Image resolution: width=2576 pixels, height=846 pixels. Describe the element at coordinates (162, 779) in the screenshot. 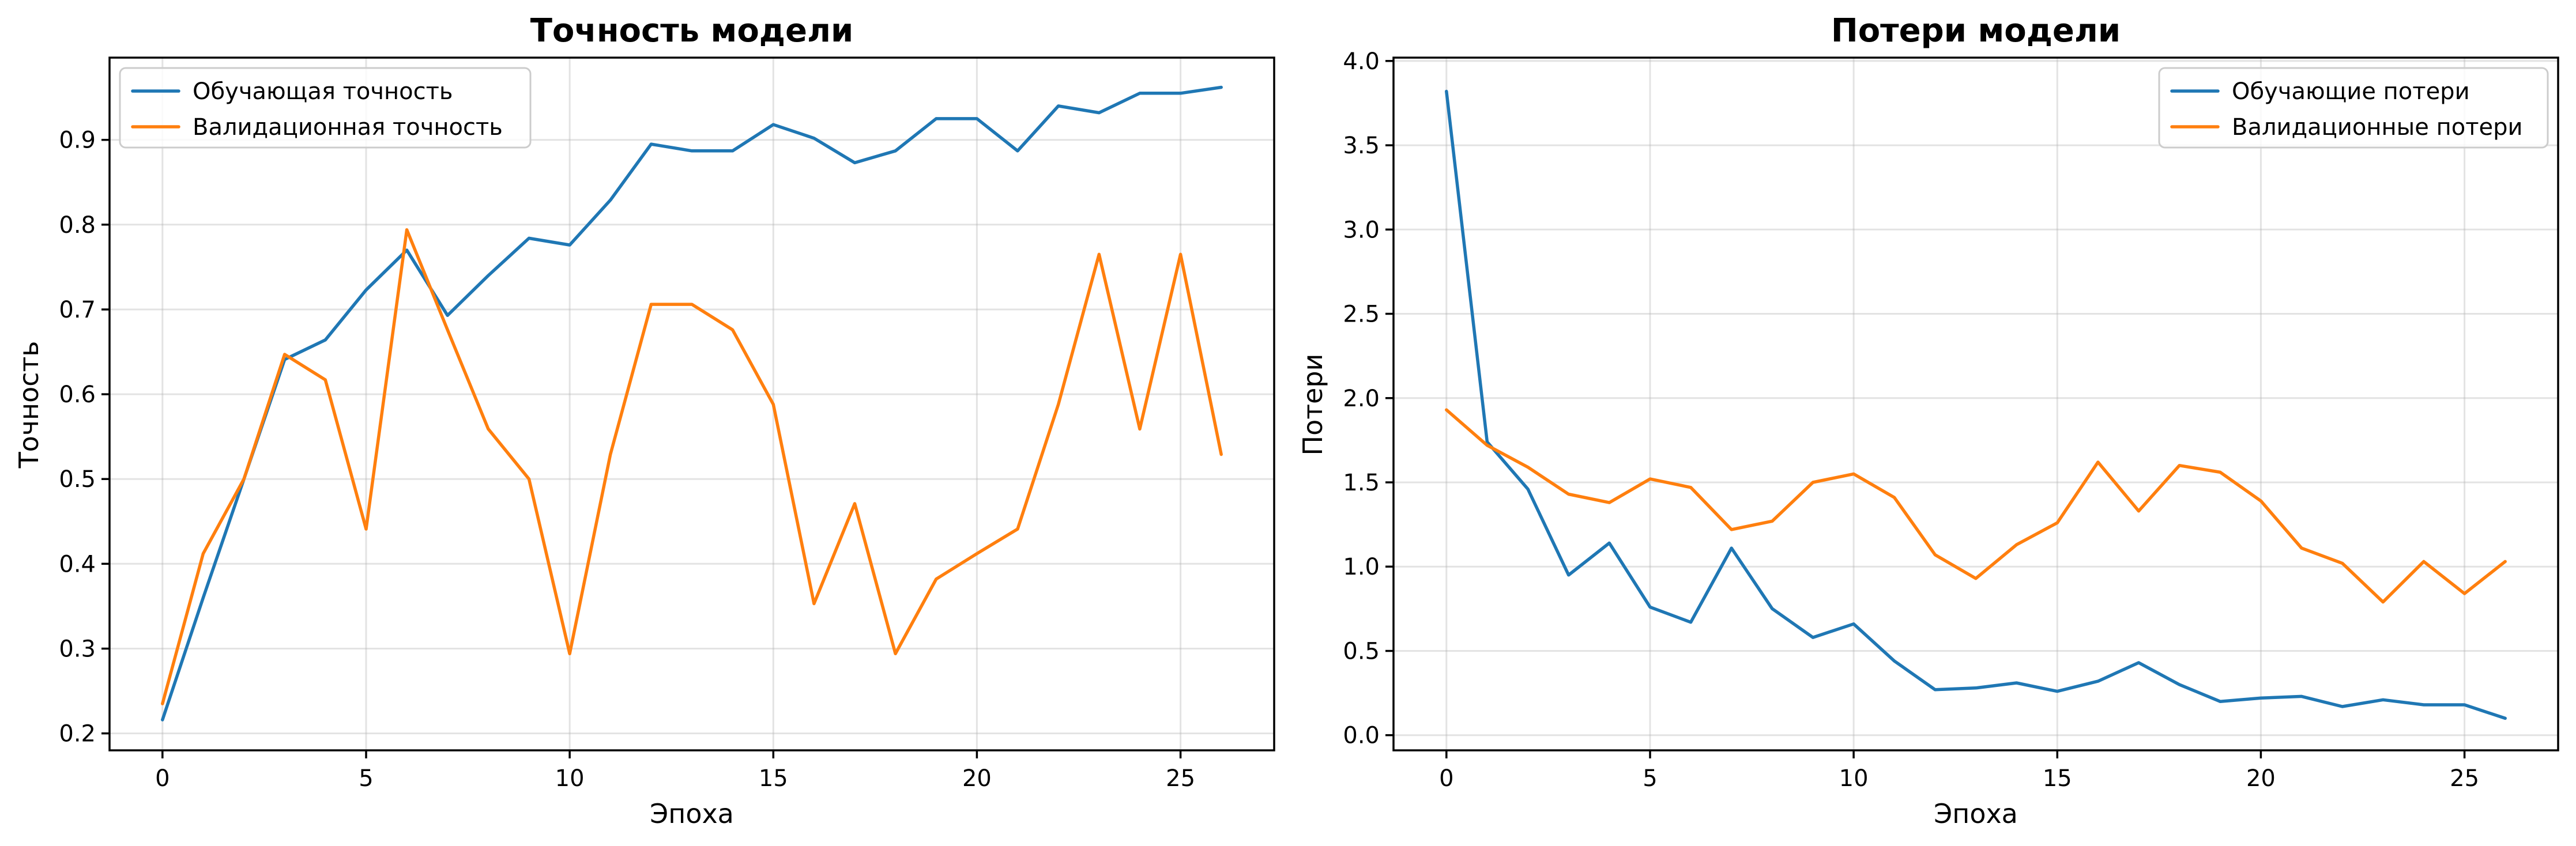

I see `accuracy-x-tick-label: 0` at that location.